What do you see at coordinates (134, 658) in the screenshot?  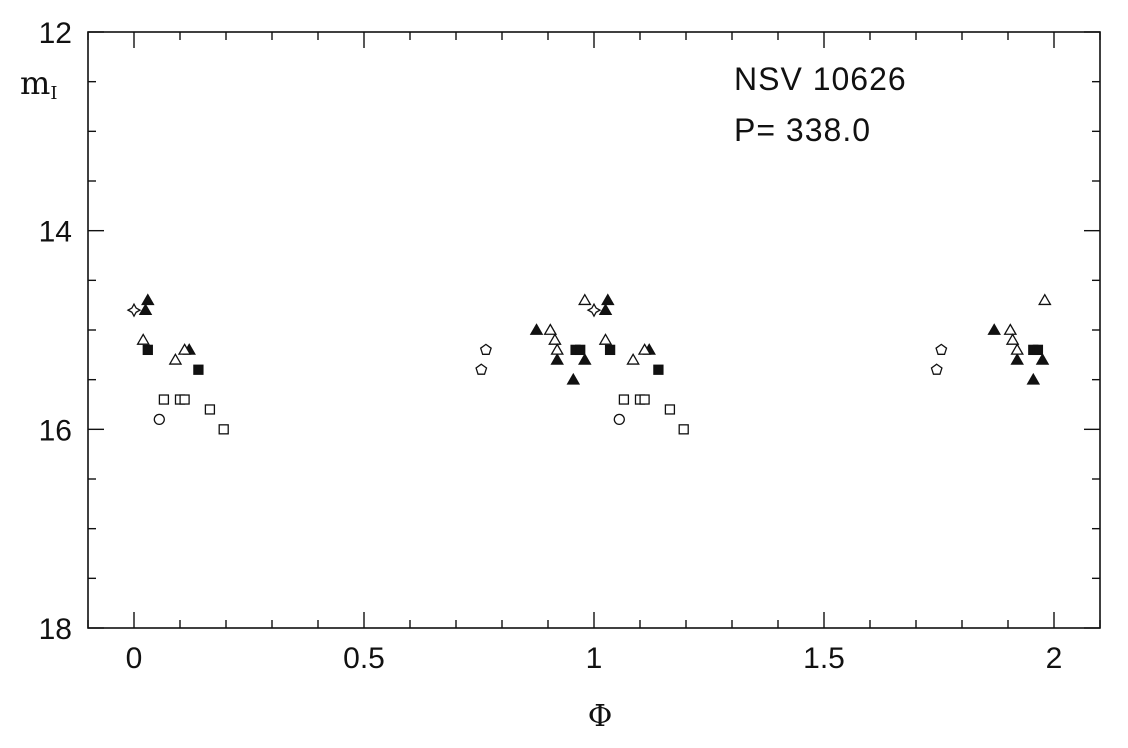 I see `x-tick-label: 0` at bounding box center [134, 658].